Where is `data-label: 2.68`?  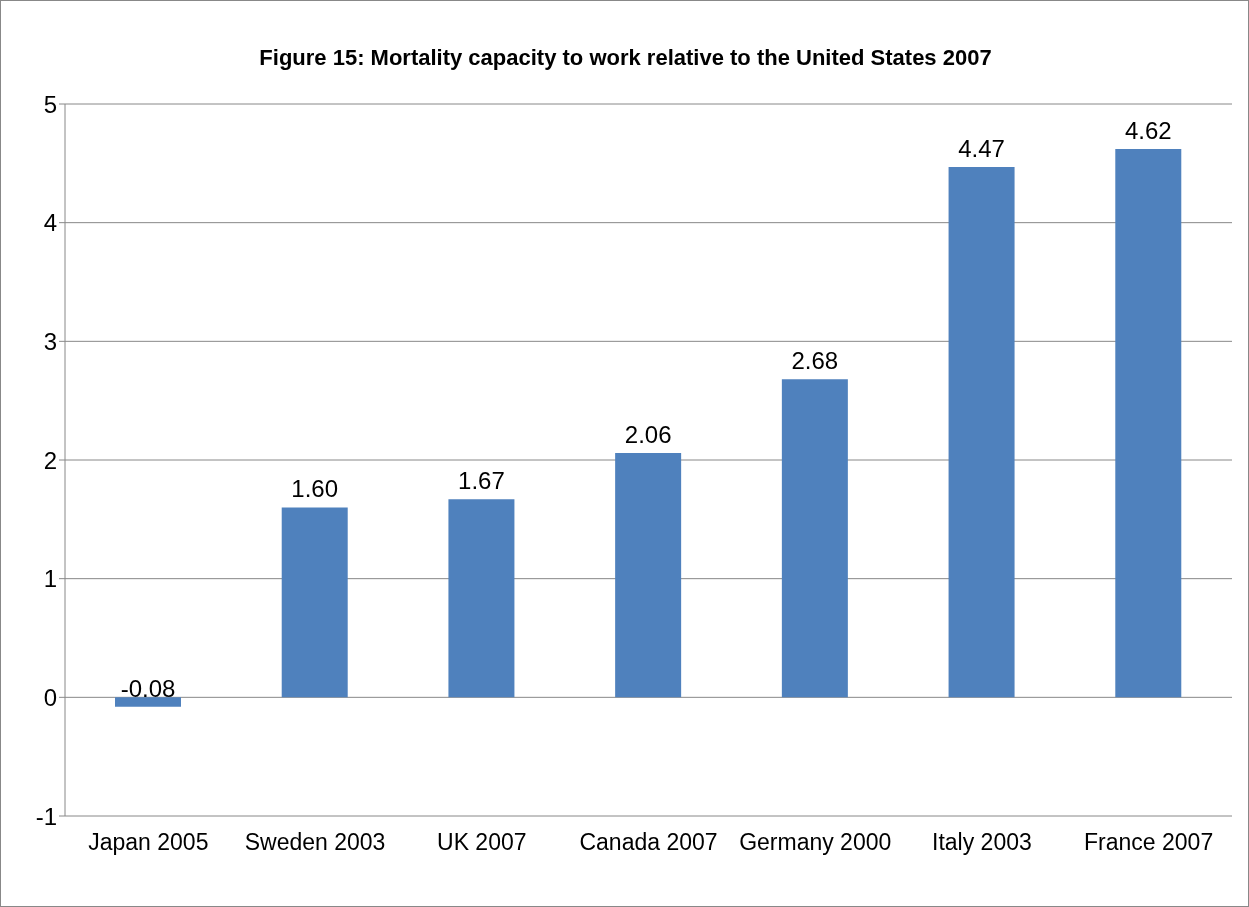
data-label: 2.68 is located at coordinates (815, 361).